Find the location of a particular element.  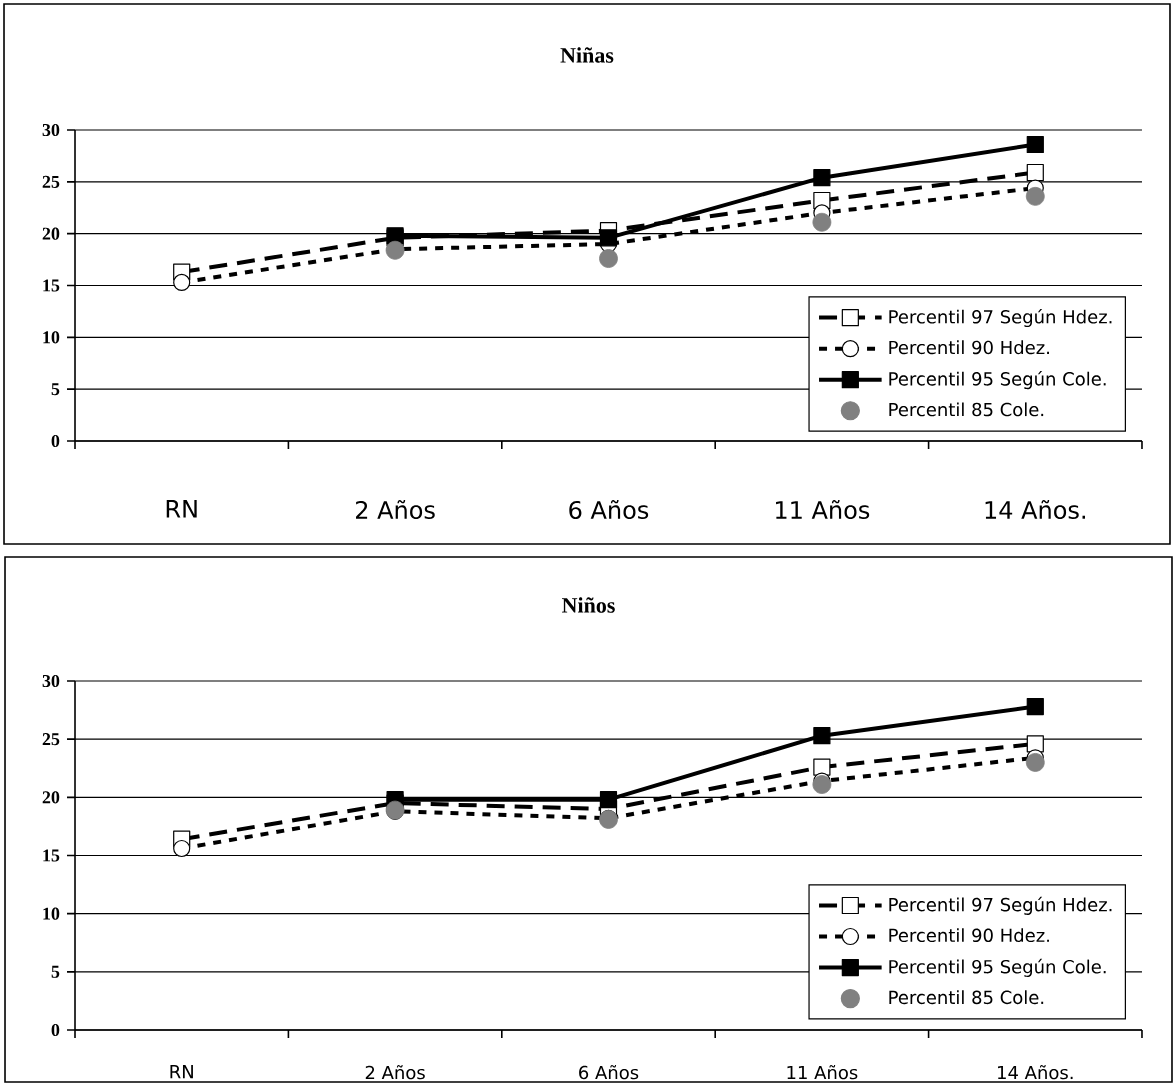

chart-title: Niñas is located at coordinates (587, 55).